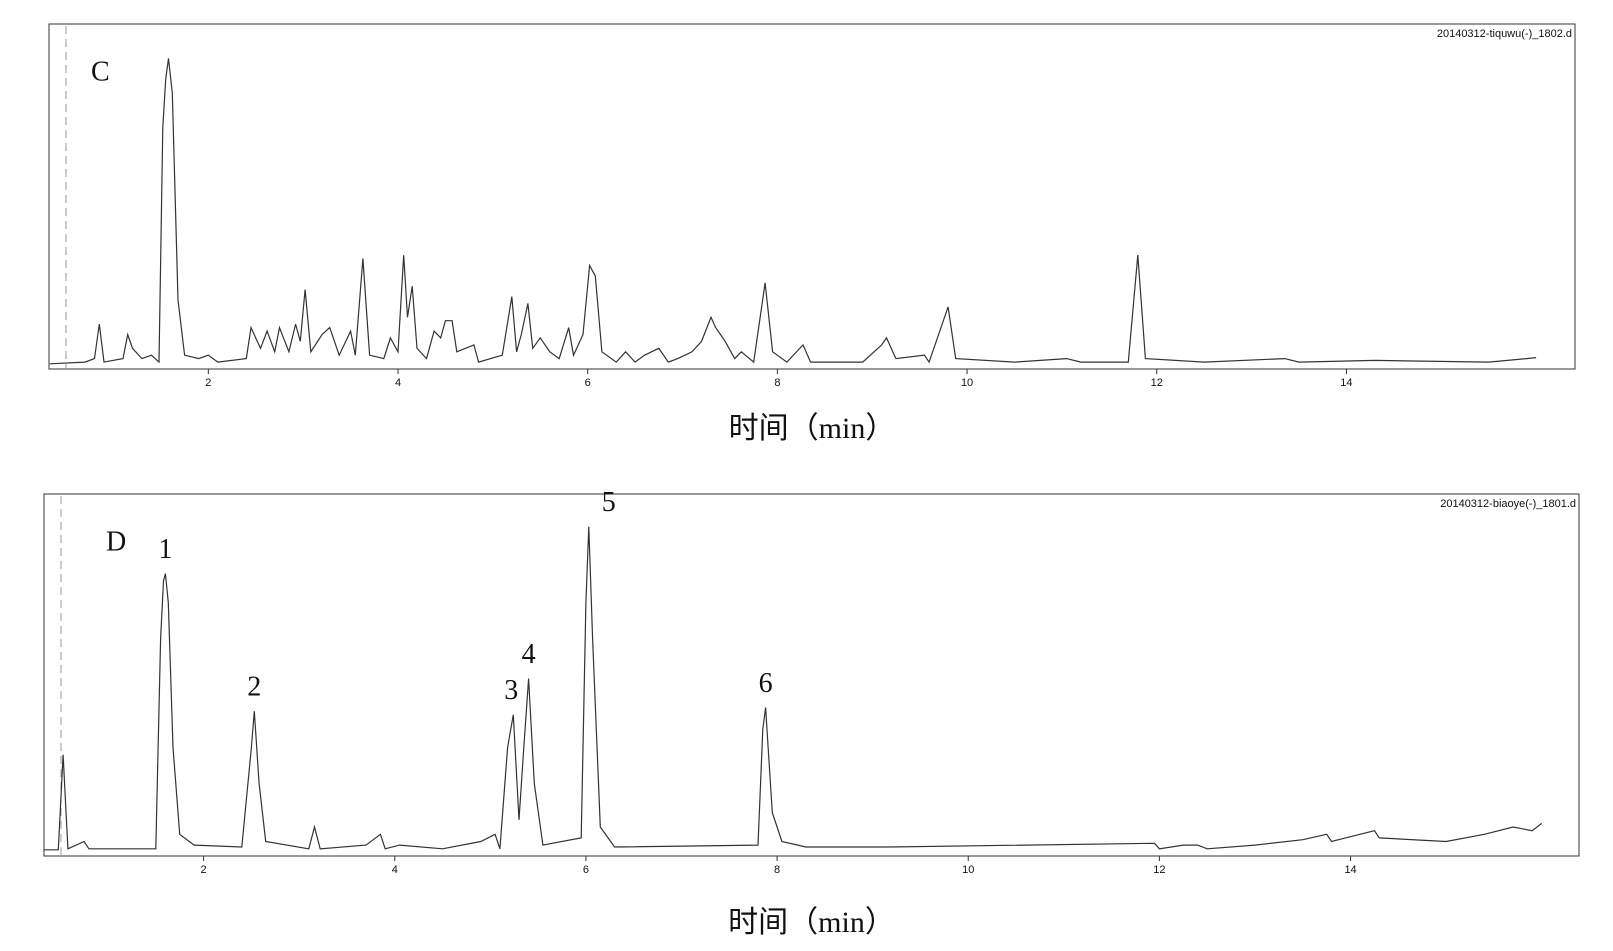  Describe the element at coordinates (116, 541) in the screenshot. I see `panel-label: D` at that location.